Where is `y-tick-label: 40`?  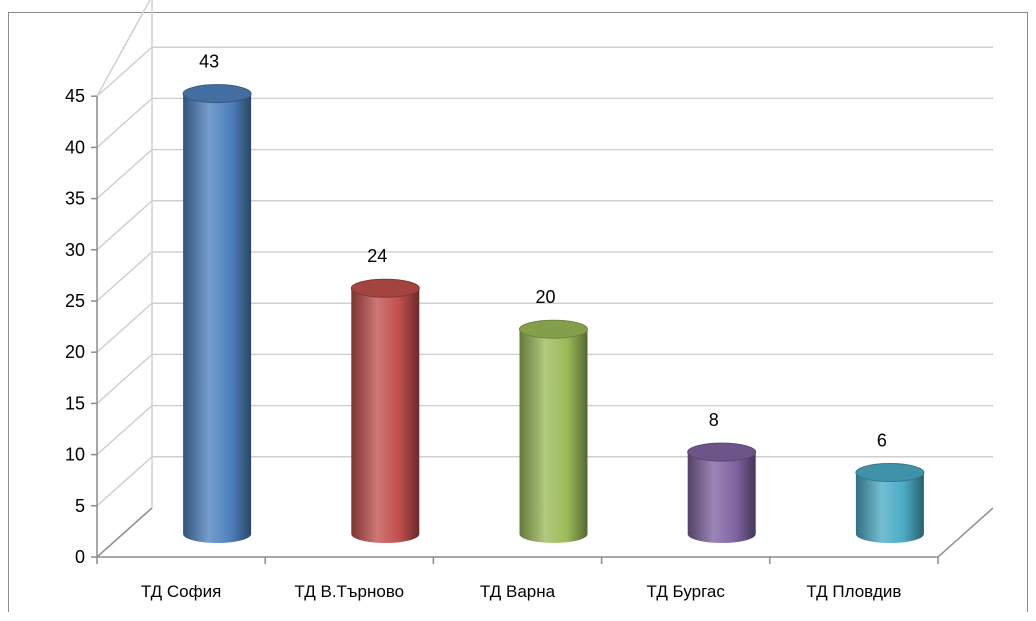
y-tick-label: 40 is located at coordinates (75, 147).